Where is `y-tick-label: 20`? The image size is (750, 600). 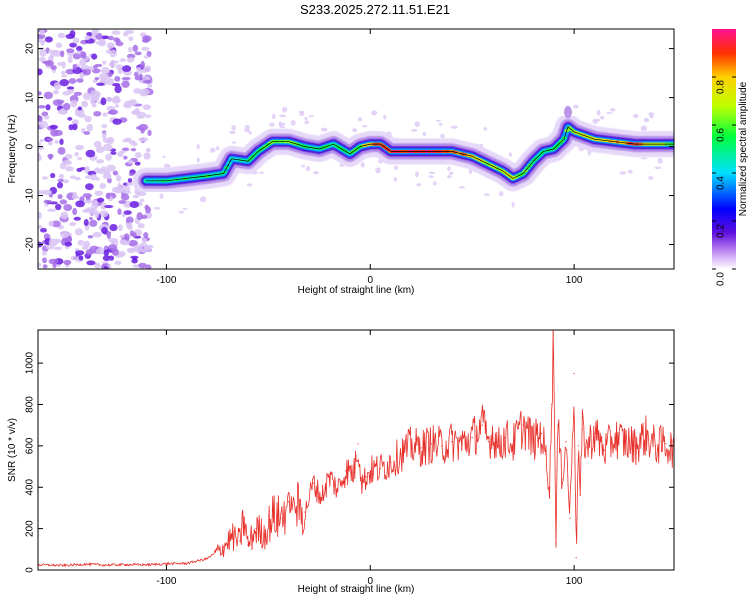
y-tick-label: 20 is located at coordinates (30, 49).